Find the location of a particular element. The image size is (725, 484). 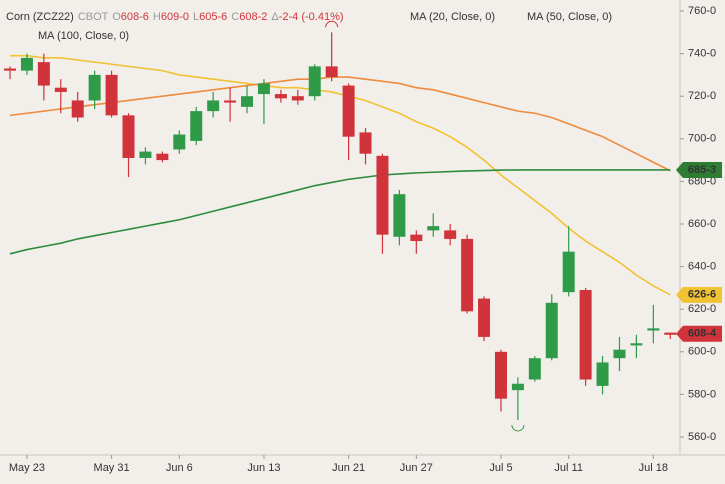

y-tick-label: 760-0 is located at coordinates (702, 11).